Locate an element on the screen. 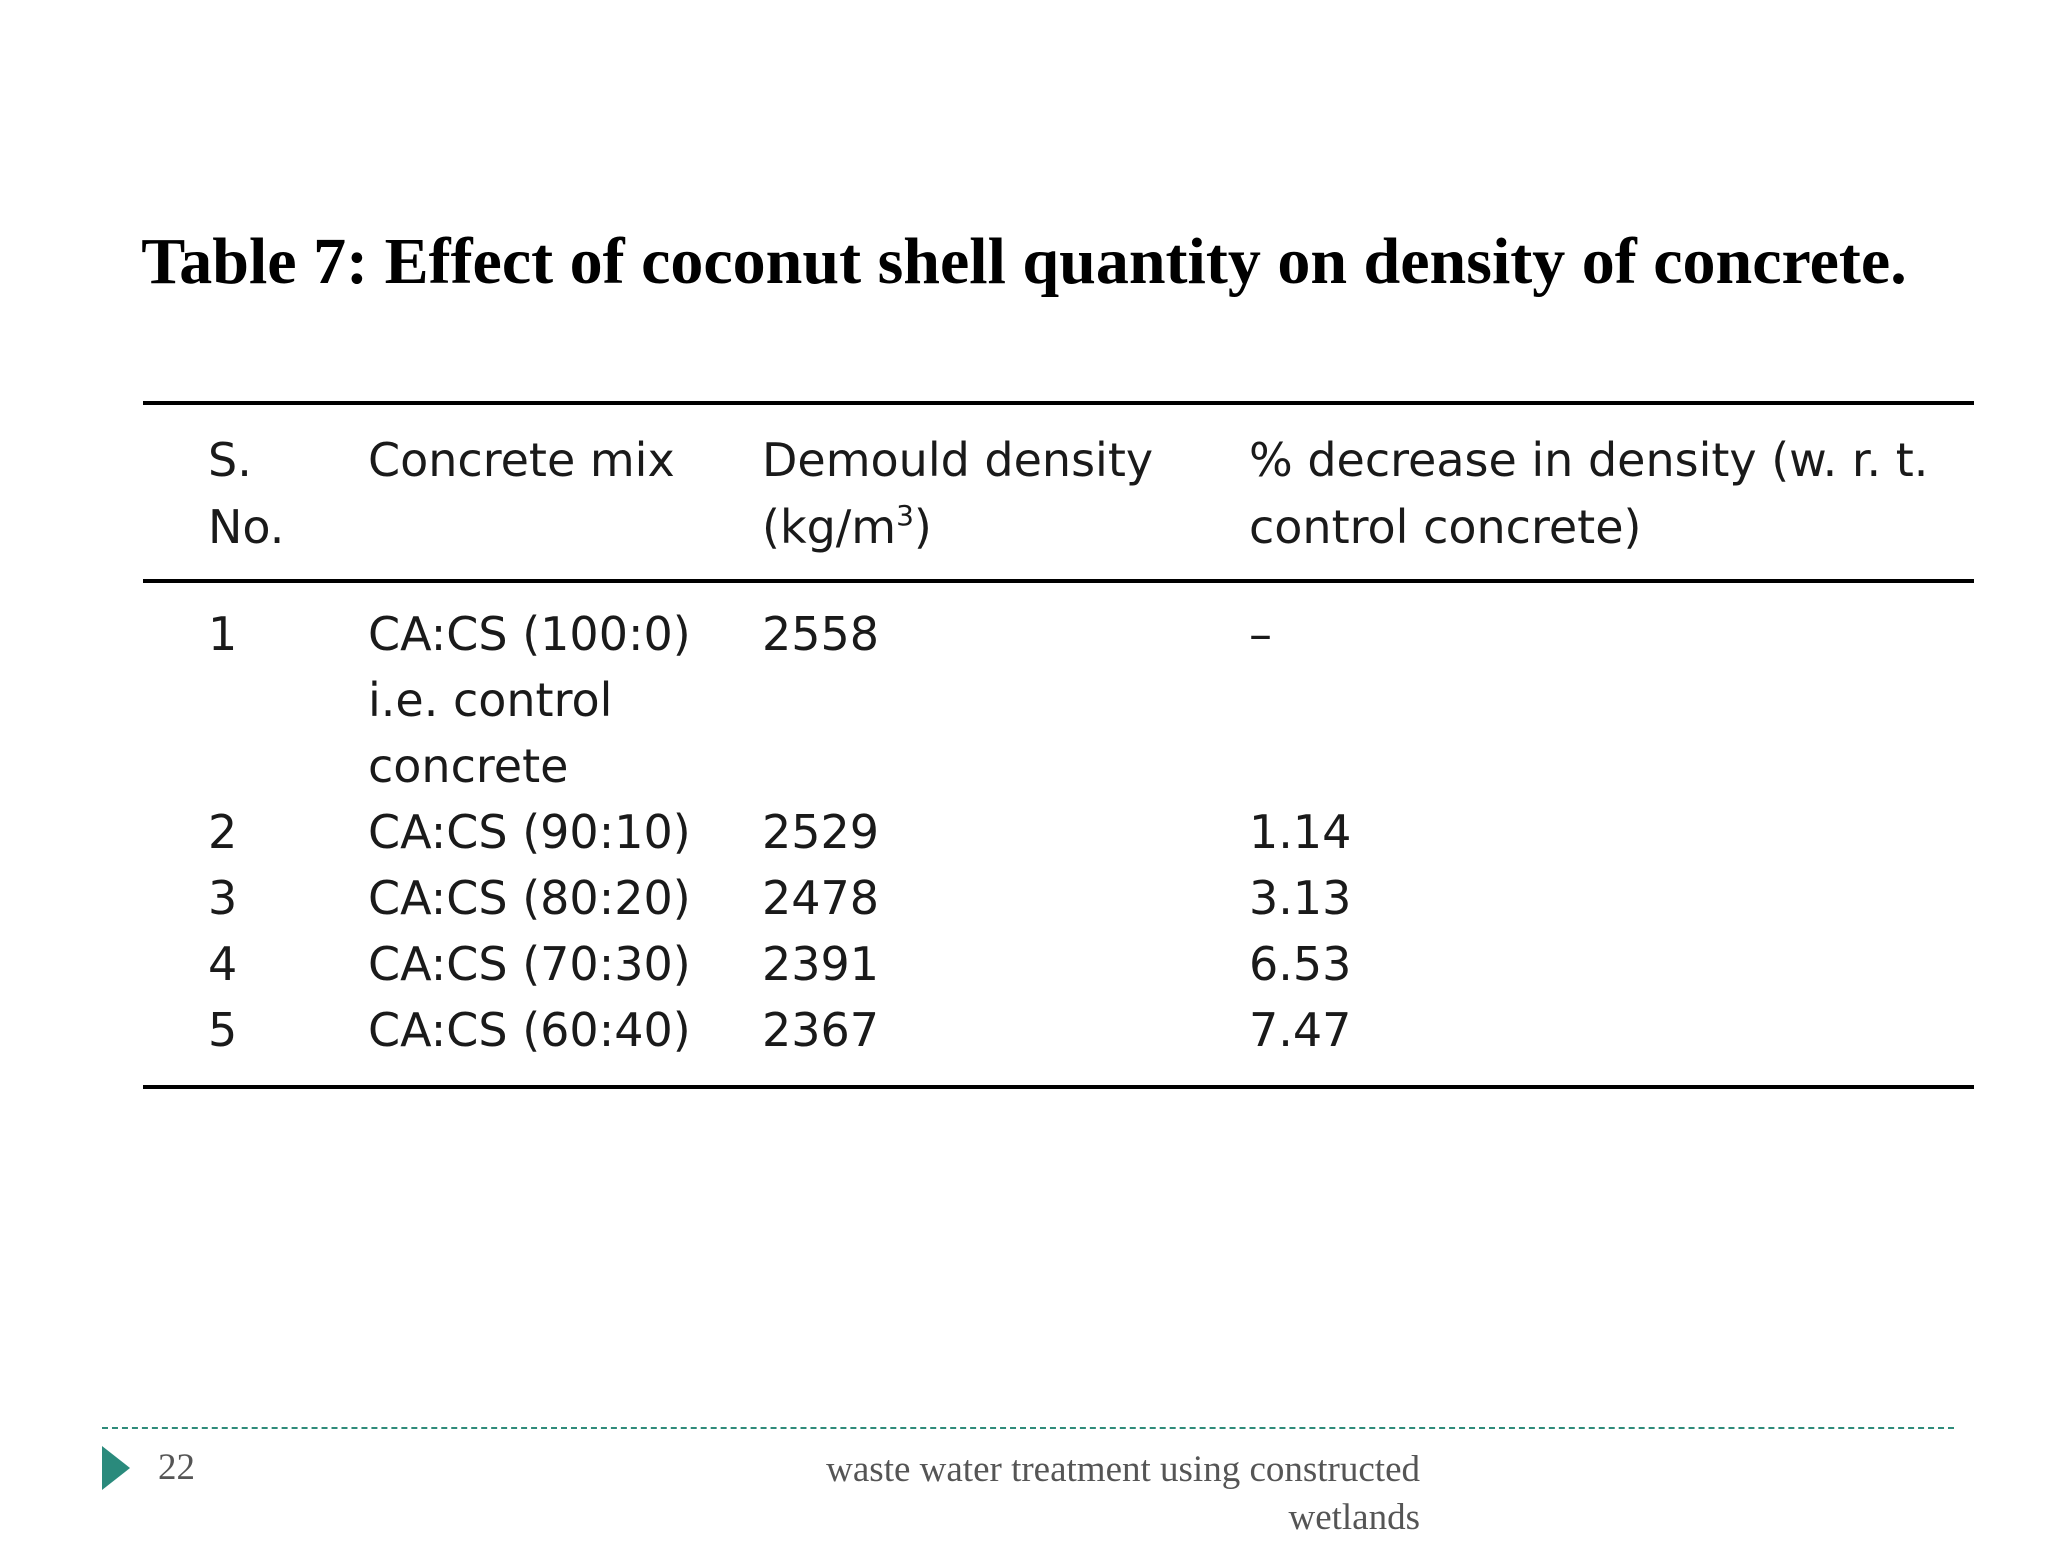 Image resolution: width=2048 pixels, height=1542 pixels. header-sno-line2: No. is located at coordinates (246, 527).